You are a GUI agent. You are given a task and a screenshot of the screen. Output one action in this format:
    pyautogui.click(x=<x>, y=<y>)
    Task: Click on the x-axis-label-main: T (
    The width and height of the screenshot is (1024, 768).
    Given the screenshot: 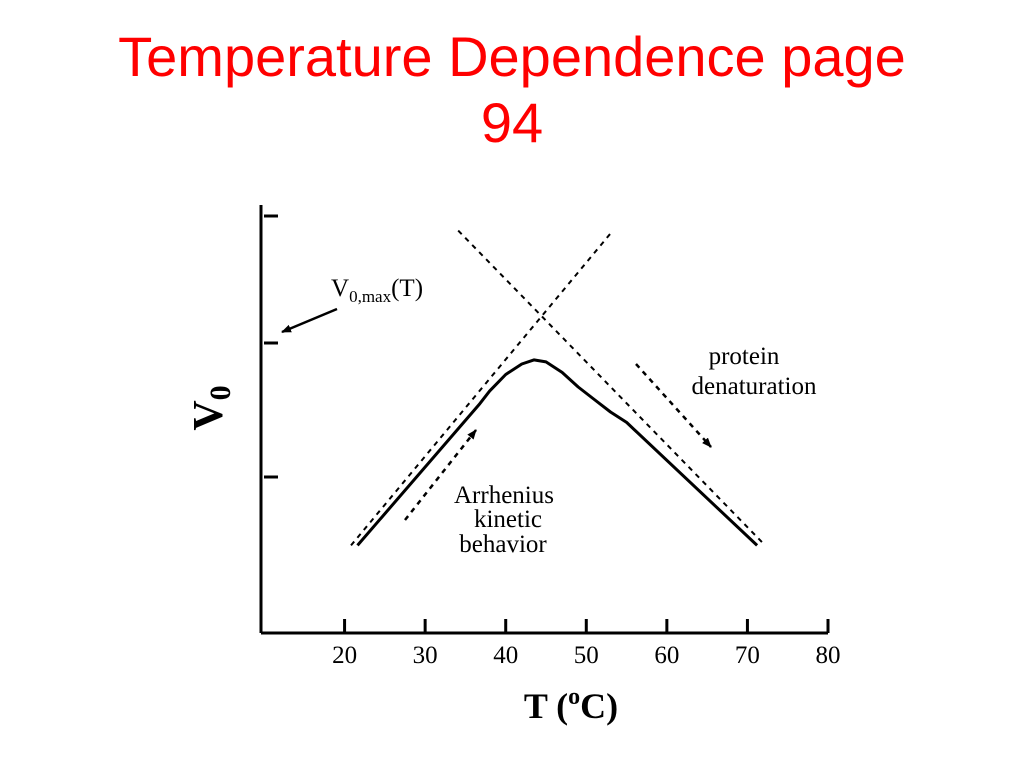 What is the action you would take?
    pyautogui.click(x=546, y=706)
    